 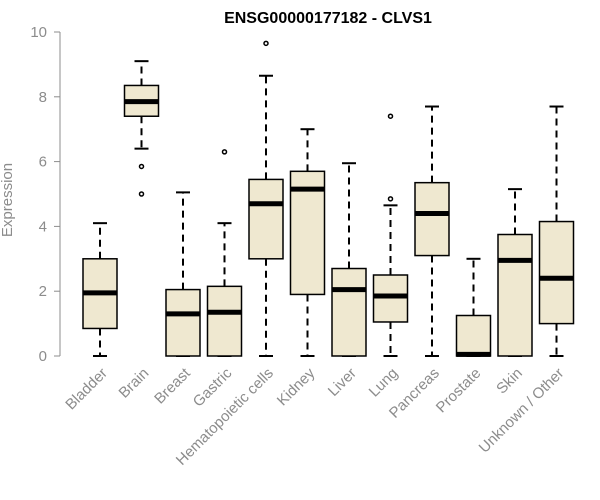 What do you see at coordinates (459, 391) in the screenshot?
I see `x-tick-label: Prostate` at bounding box center [459, 391].